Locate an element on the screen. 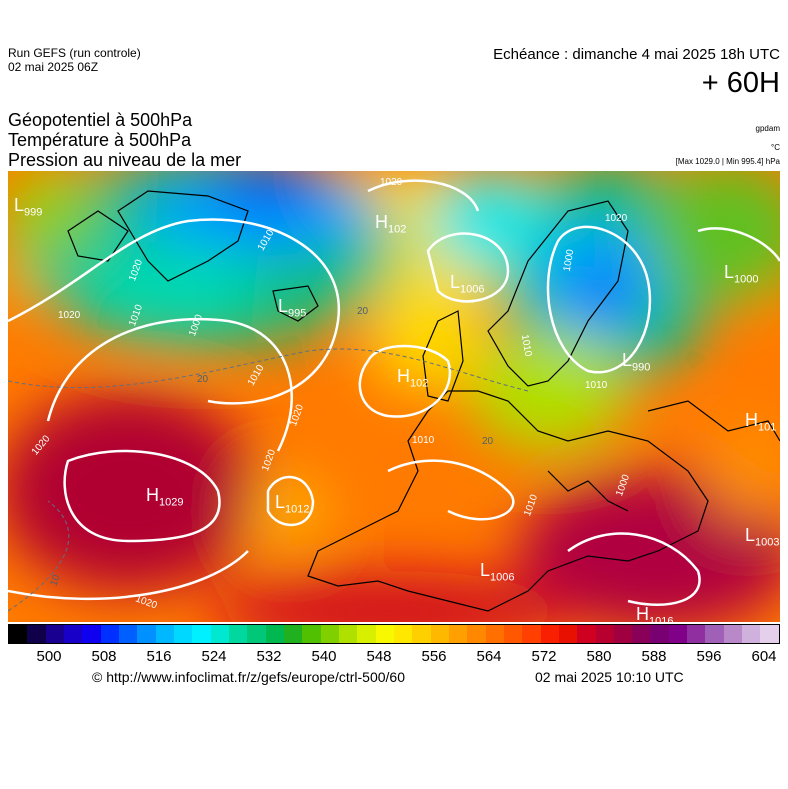  color-scale is located at coordinates (394, 634).